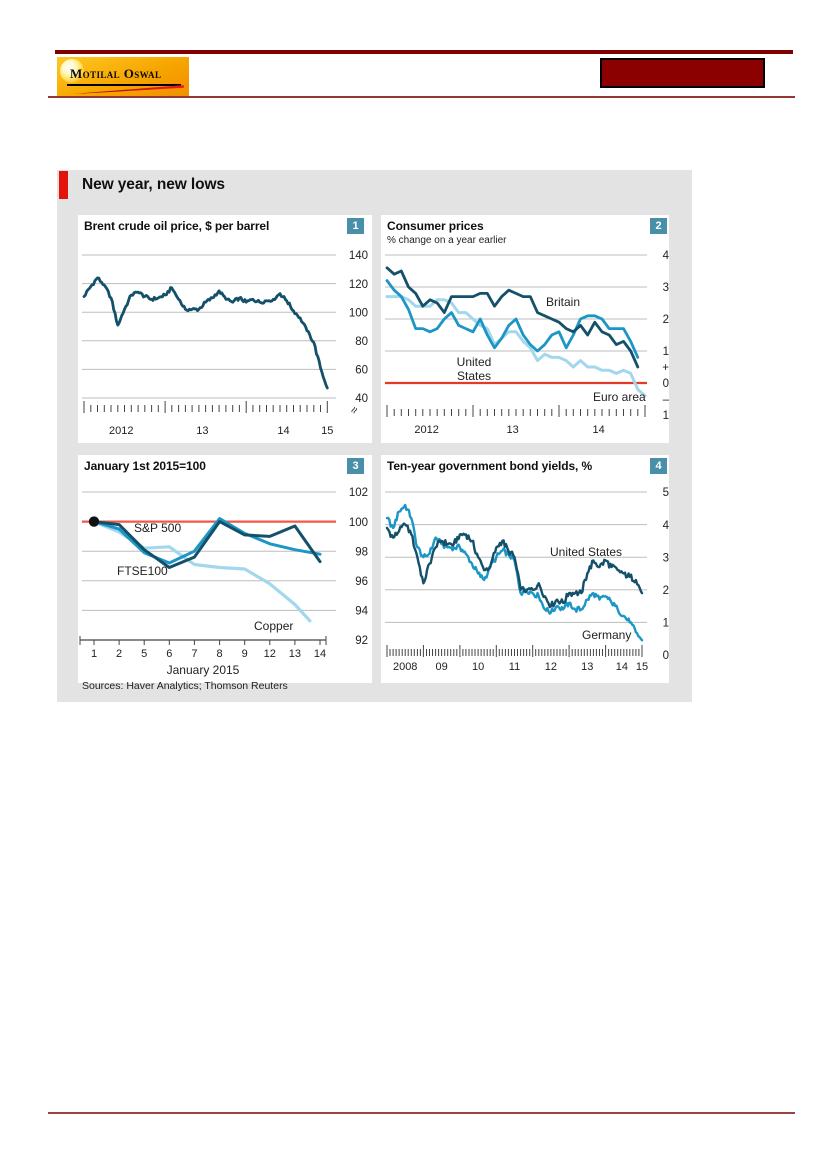 The image size is (827, 1170). I want to click on svg-text: 10, so click(478, 667).